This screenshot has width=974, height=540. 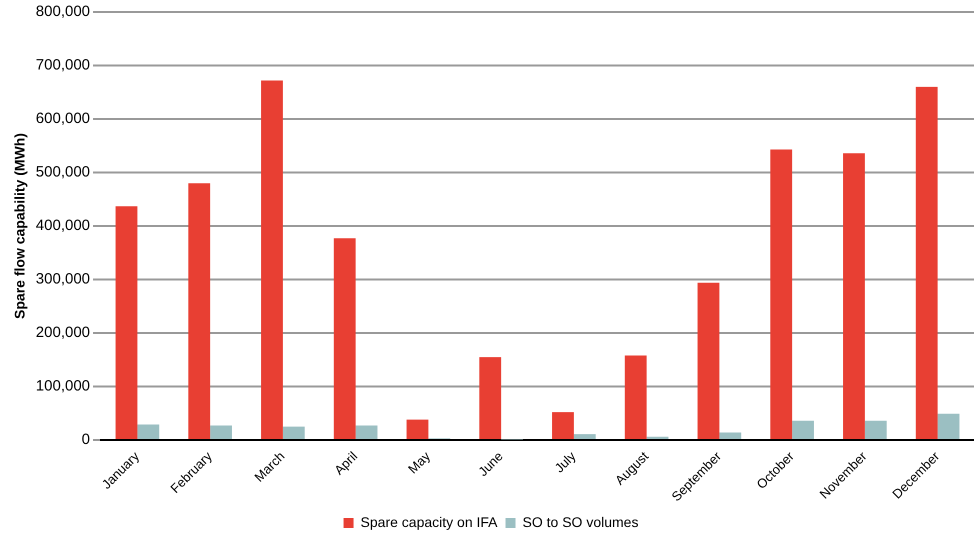 I want to click on y-tick-label: 600,000, so click(x=63, y=119).